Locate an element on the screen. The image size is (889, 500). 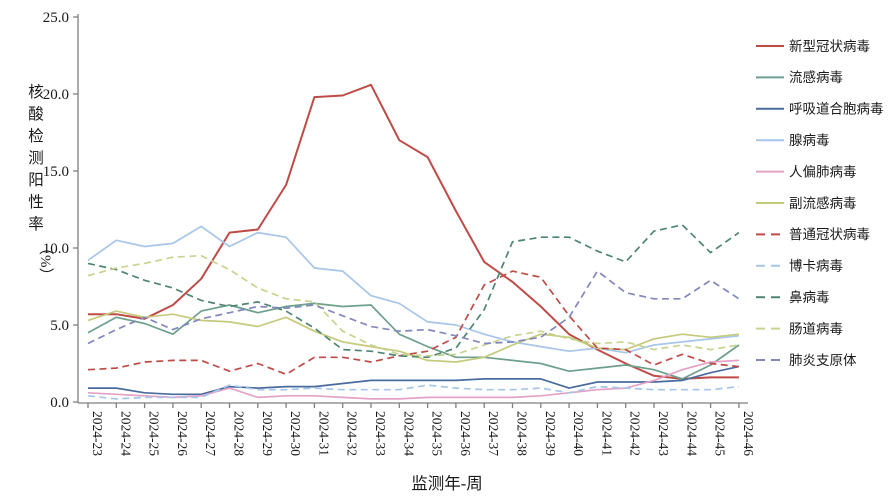
x-tick-label: 2024-46 is located at coordinates (748, 433).